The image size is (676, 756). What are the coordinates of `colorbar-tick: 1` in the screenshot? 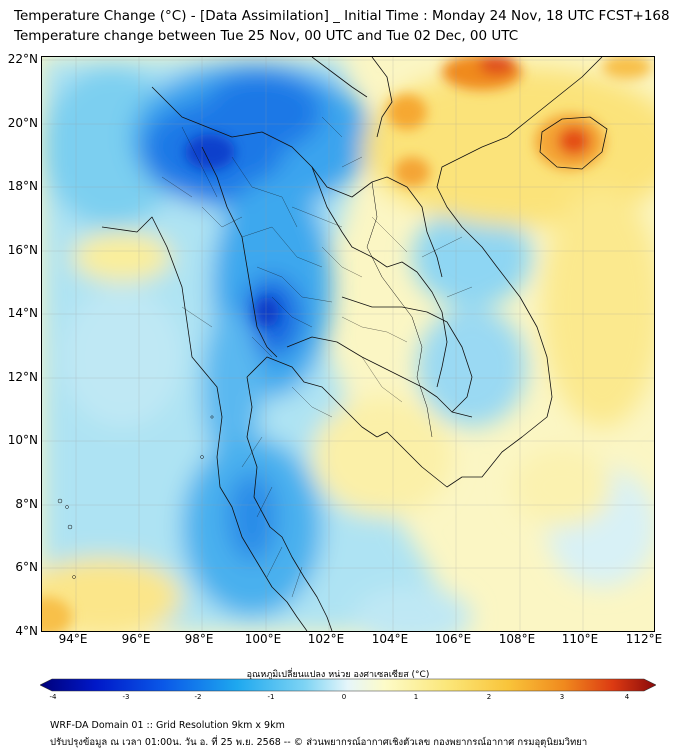 It's located at (416, 697).